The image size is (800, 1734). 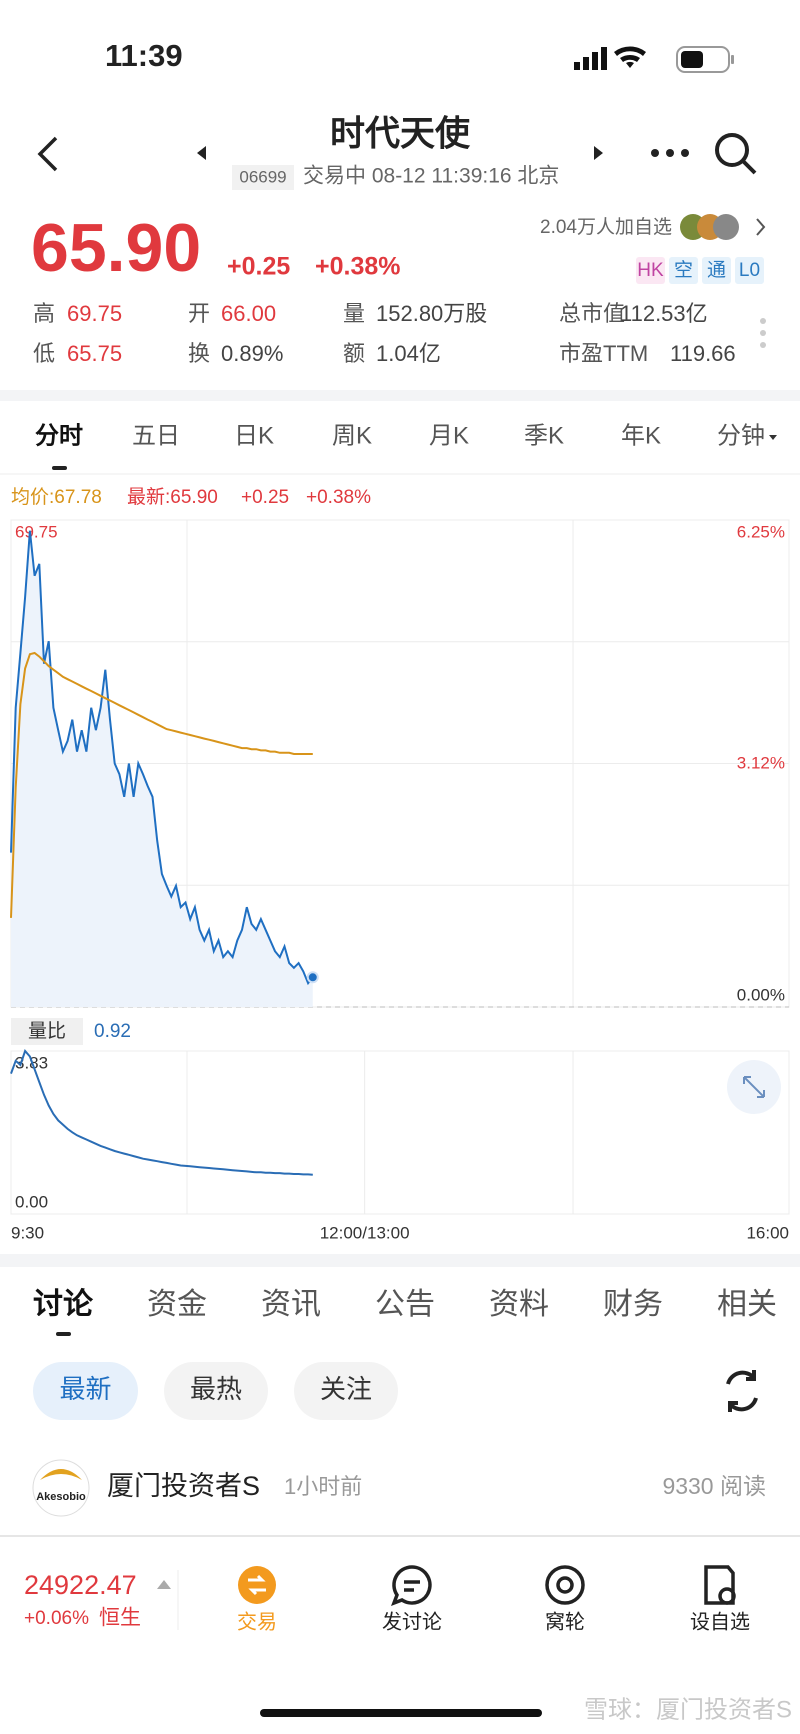 I want to click on filter-label: 关注, so click(x=346, y=1389).